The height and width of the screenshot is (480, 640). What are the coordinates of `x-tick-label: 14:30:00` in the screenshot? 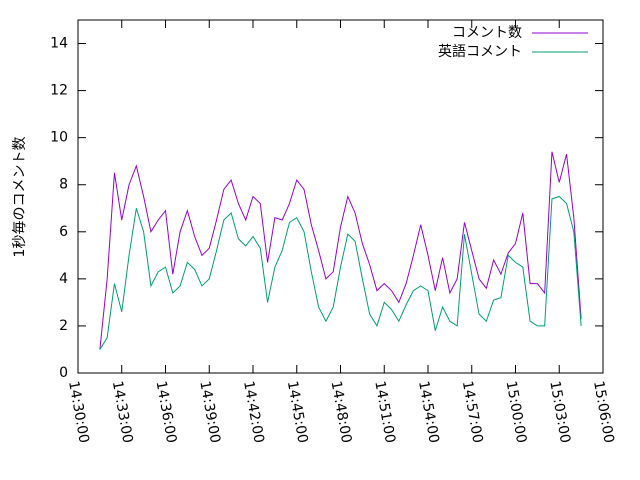 It's located at (78, 412).